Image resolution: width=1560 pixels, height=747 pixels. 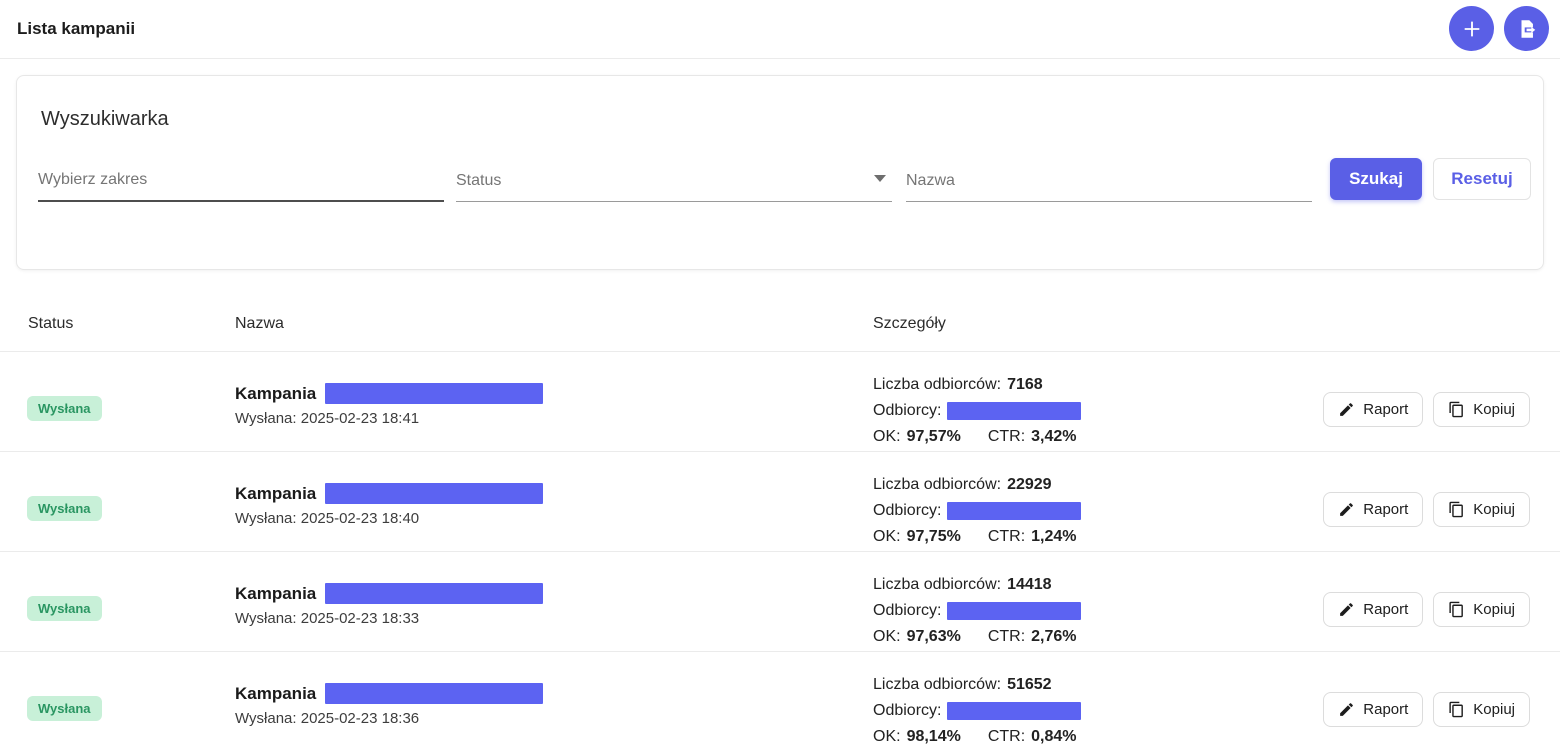 I want to click on status-select, so click(x=674, y=180).